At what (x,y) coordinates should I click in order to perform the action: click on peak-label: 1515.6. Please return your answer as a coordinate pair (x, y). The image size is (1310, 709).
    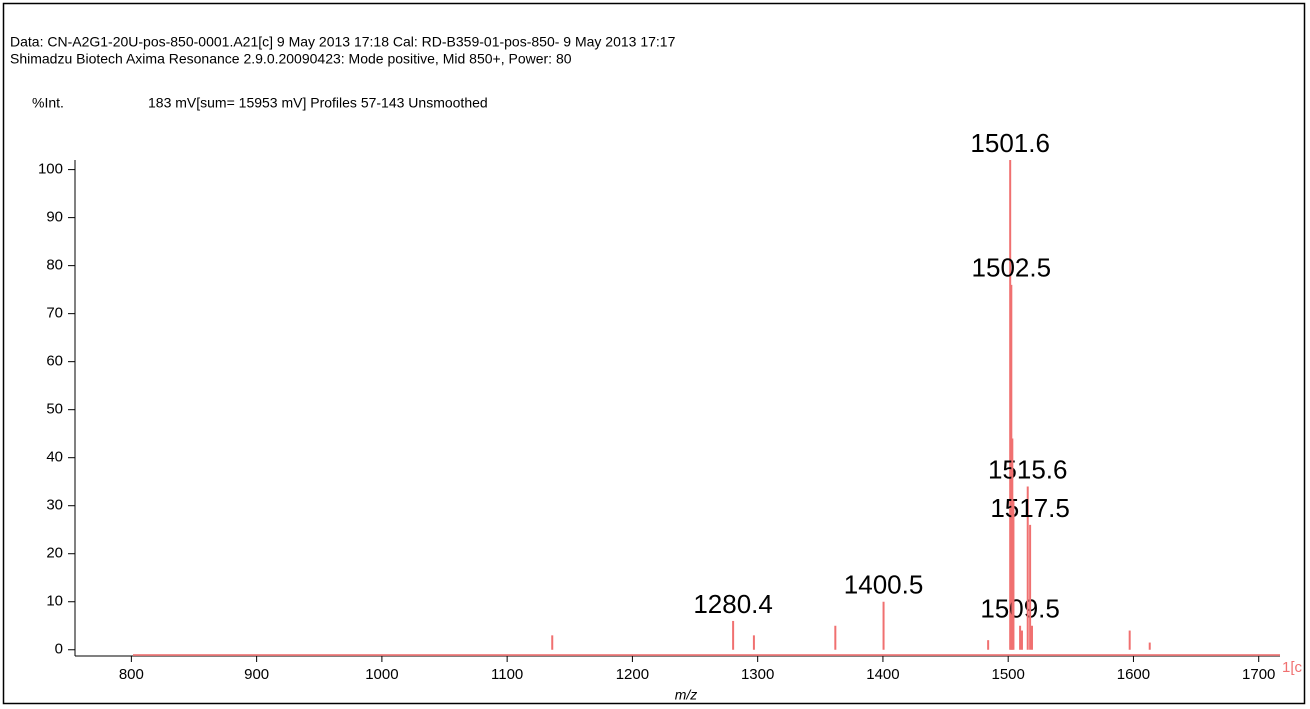
    Looking at the image, I should click on (1028, 469).